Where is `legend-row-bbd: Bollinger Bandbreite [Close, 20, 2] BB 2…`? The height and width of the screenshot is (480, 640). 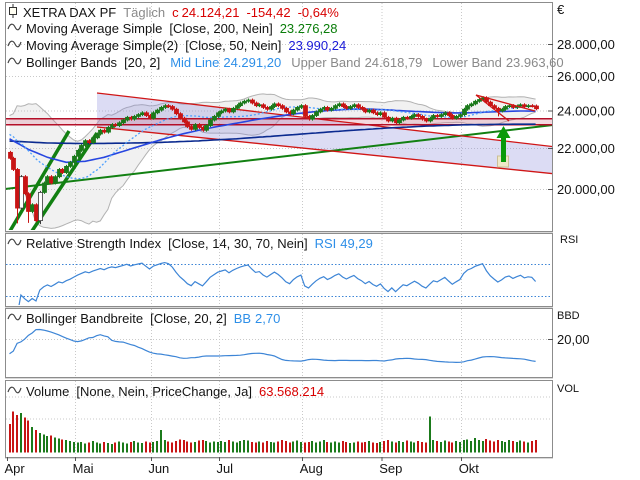 legend-row-bbd: Bollinger Bandbreite [Close, 20, 2] BB 2… is located at coordinates (143, 318).